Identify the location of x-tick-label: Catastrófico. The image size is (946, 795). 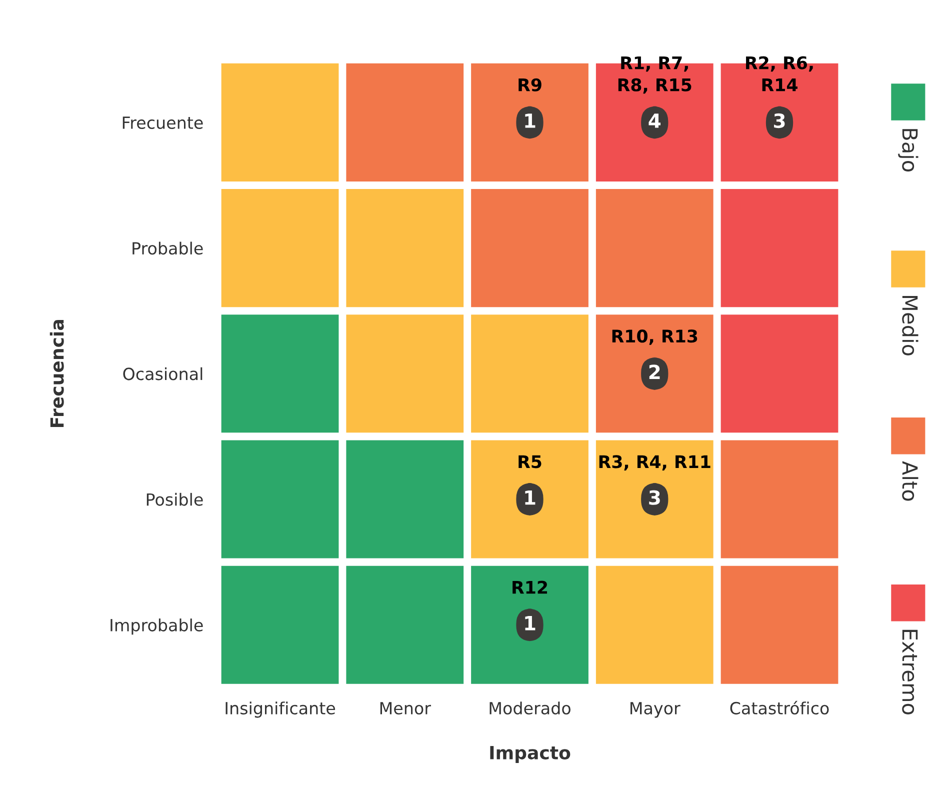
(779, 707).